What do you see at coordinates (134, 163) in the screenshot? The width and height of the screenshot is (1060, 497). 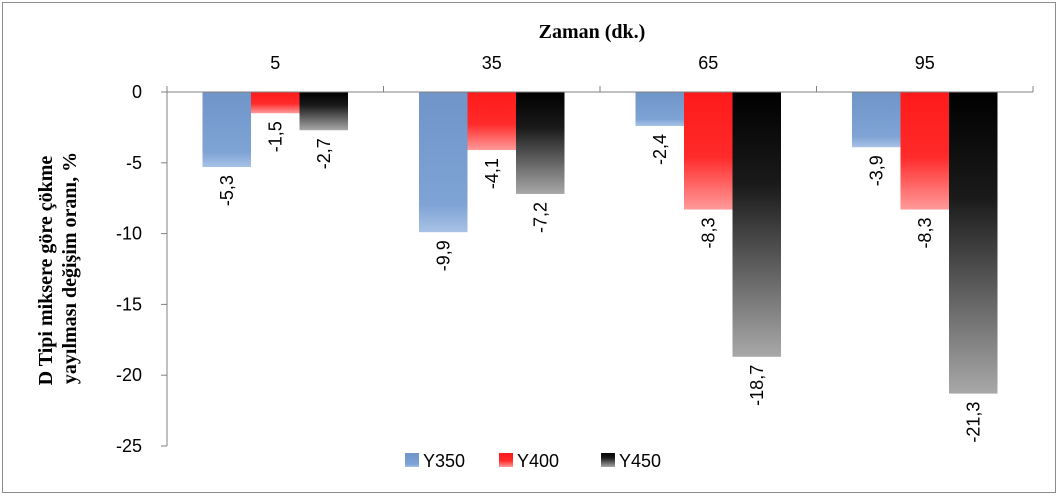 I see `y-tick-label: -5` at bounding box center [134, 163].